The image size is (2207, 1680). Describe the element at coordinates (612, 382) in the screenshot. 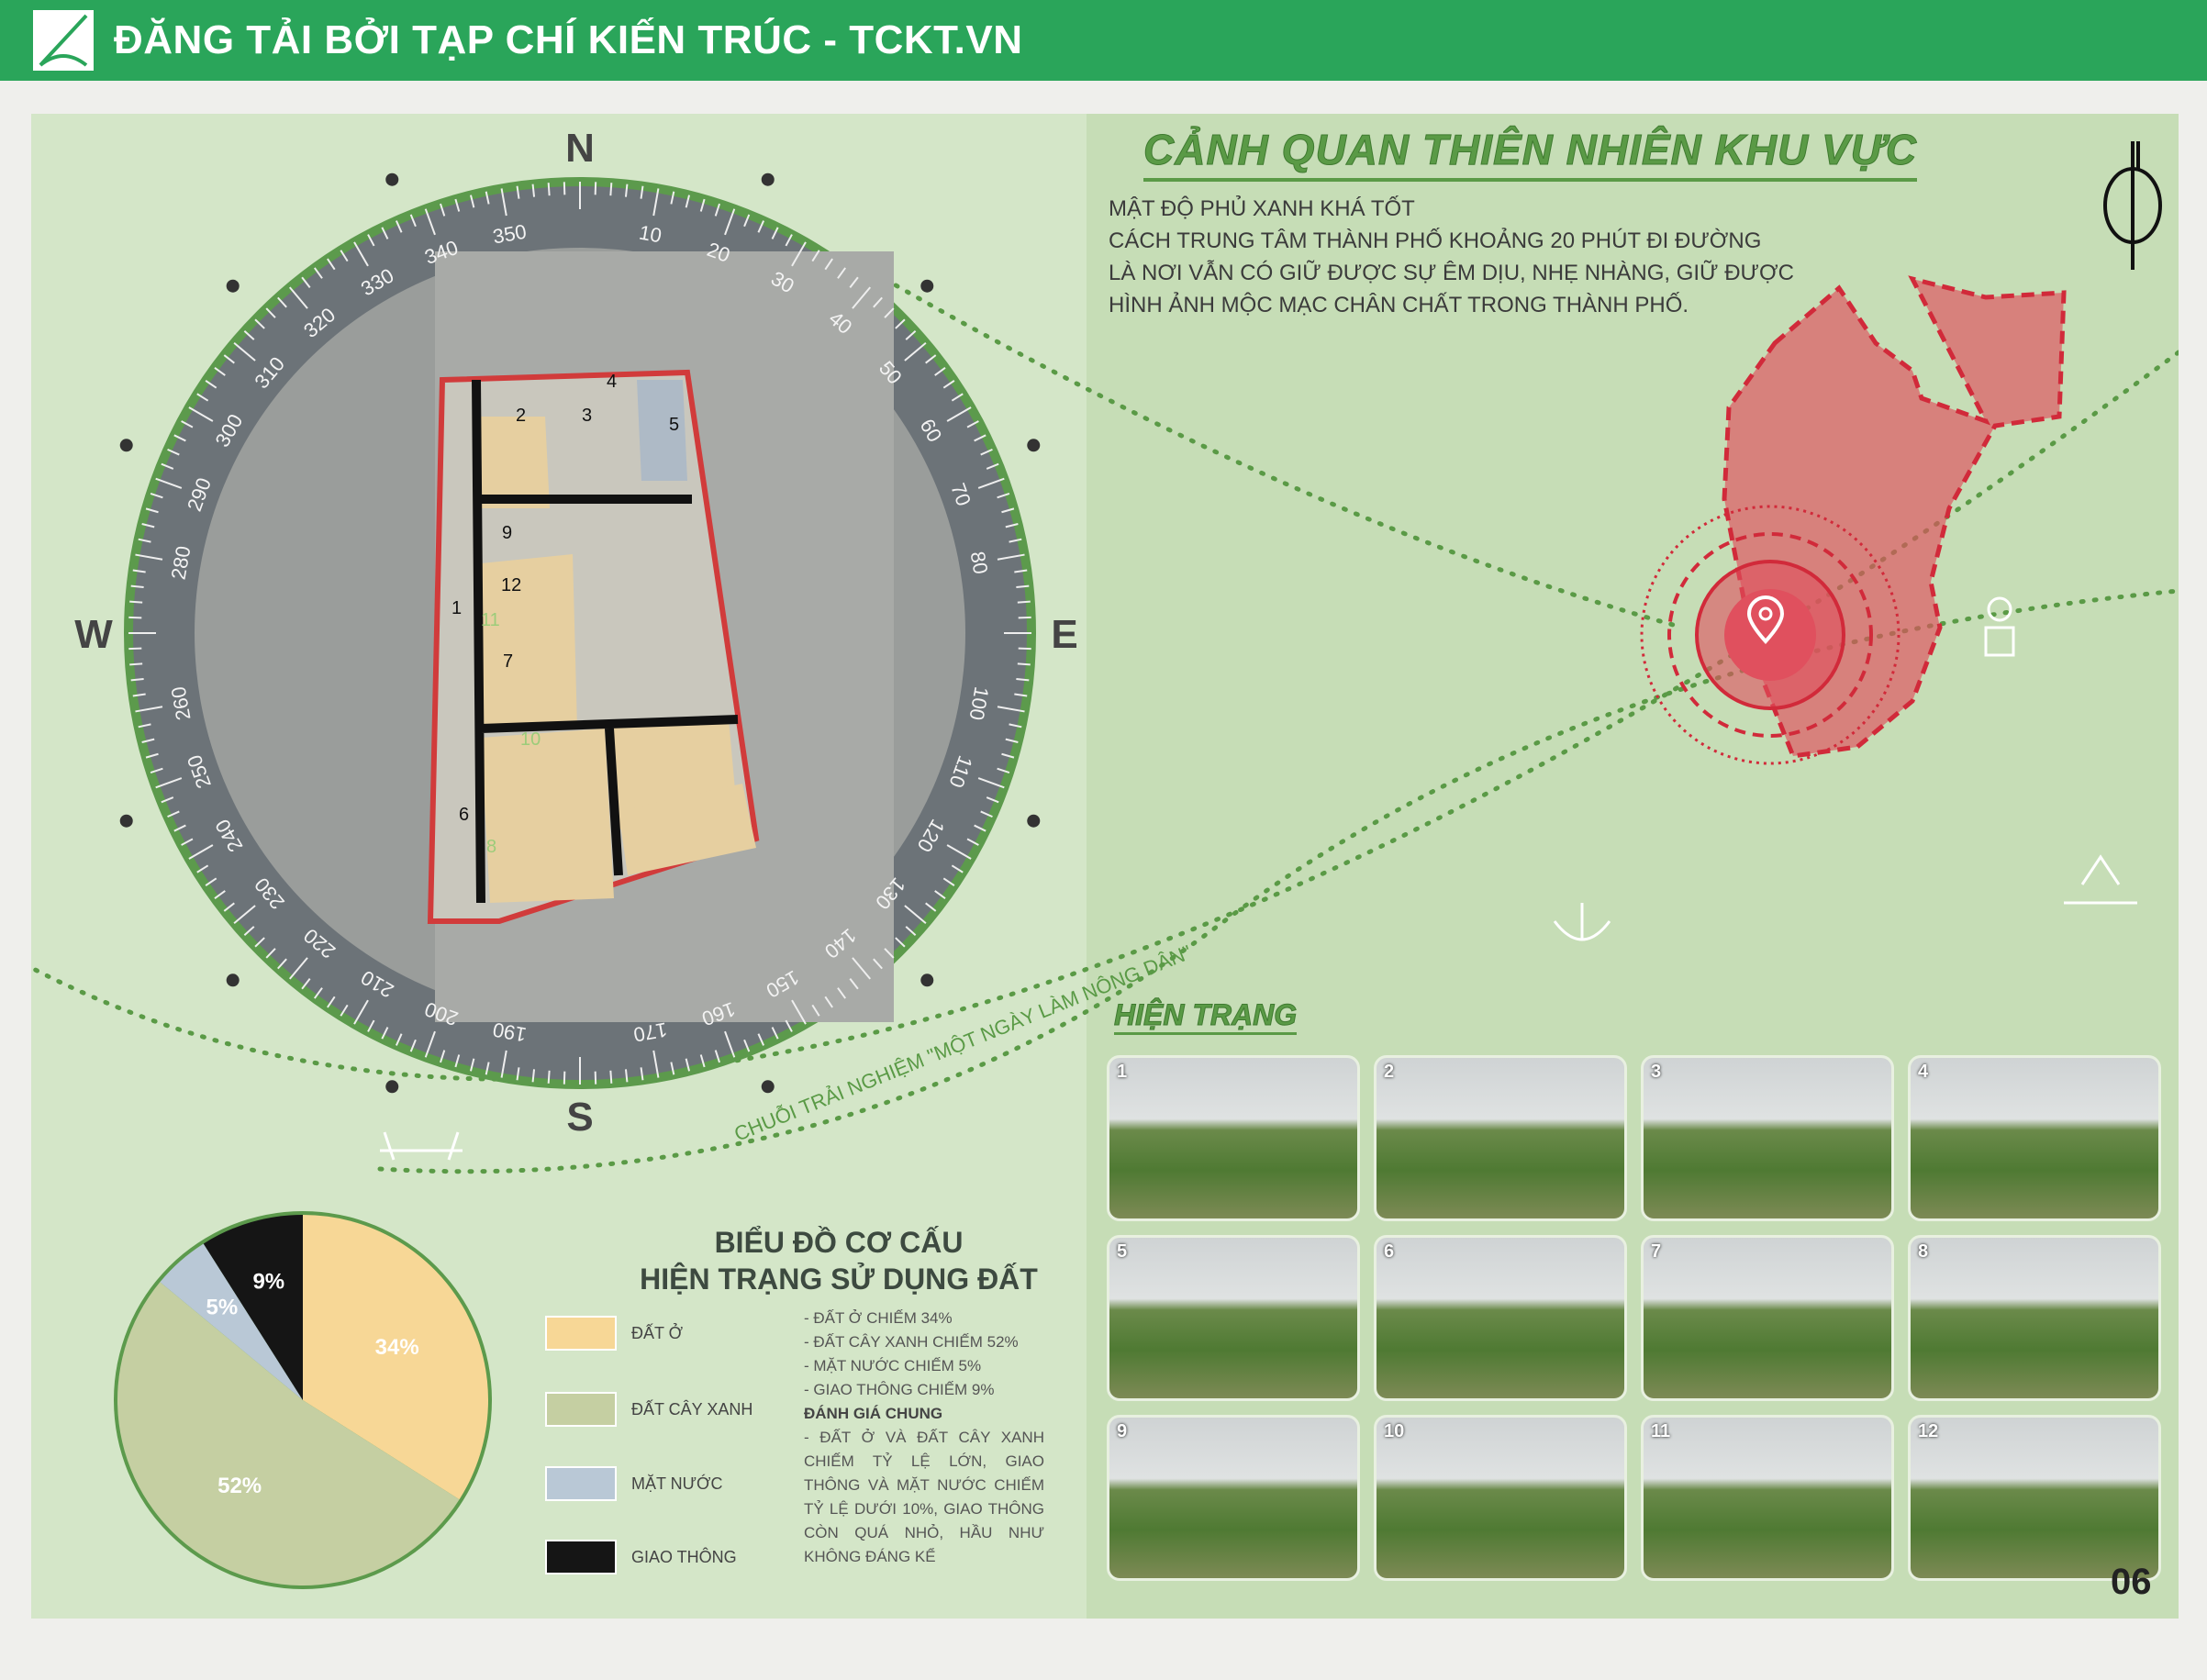

I see `parcel-label: 4` at that location.